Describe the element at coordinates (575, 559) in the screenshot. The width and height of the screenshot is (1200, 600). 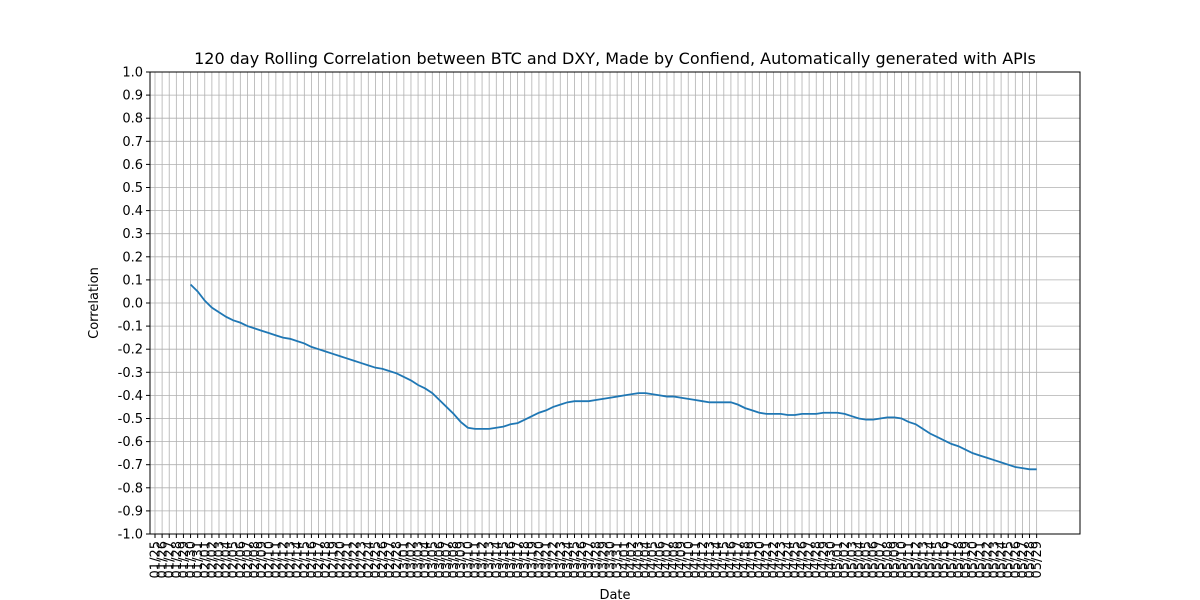
I see `x-tick-label: 03/25` at that location.